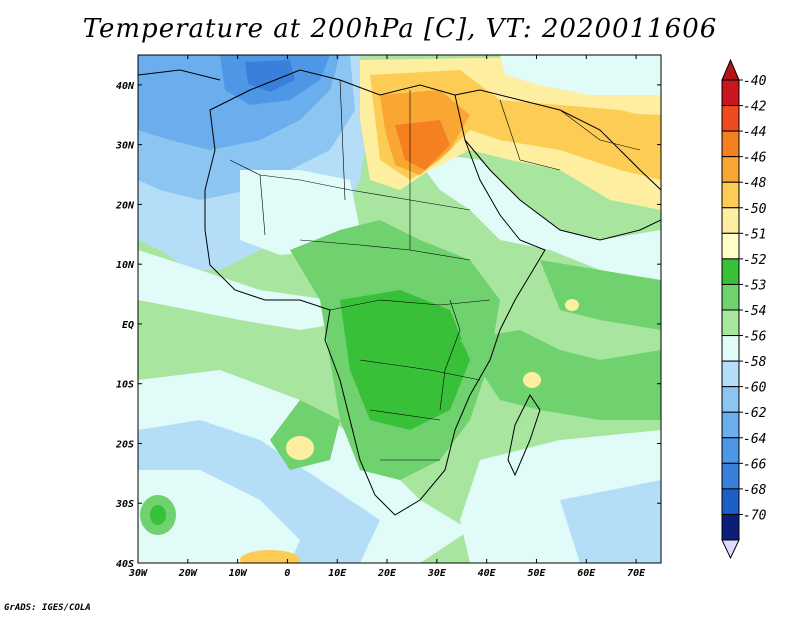  I want to click on colorbar-label: -64, so click(754, 439).